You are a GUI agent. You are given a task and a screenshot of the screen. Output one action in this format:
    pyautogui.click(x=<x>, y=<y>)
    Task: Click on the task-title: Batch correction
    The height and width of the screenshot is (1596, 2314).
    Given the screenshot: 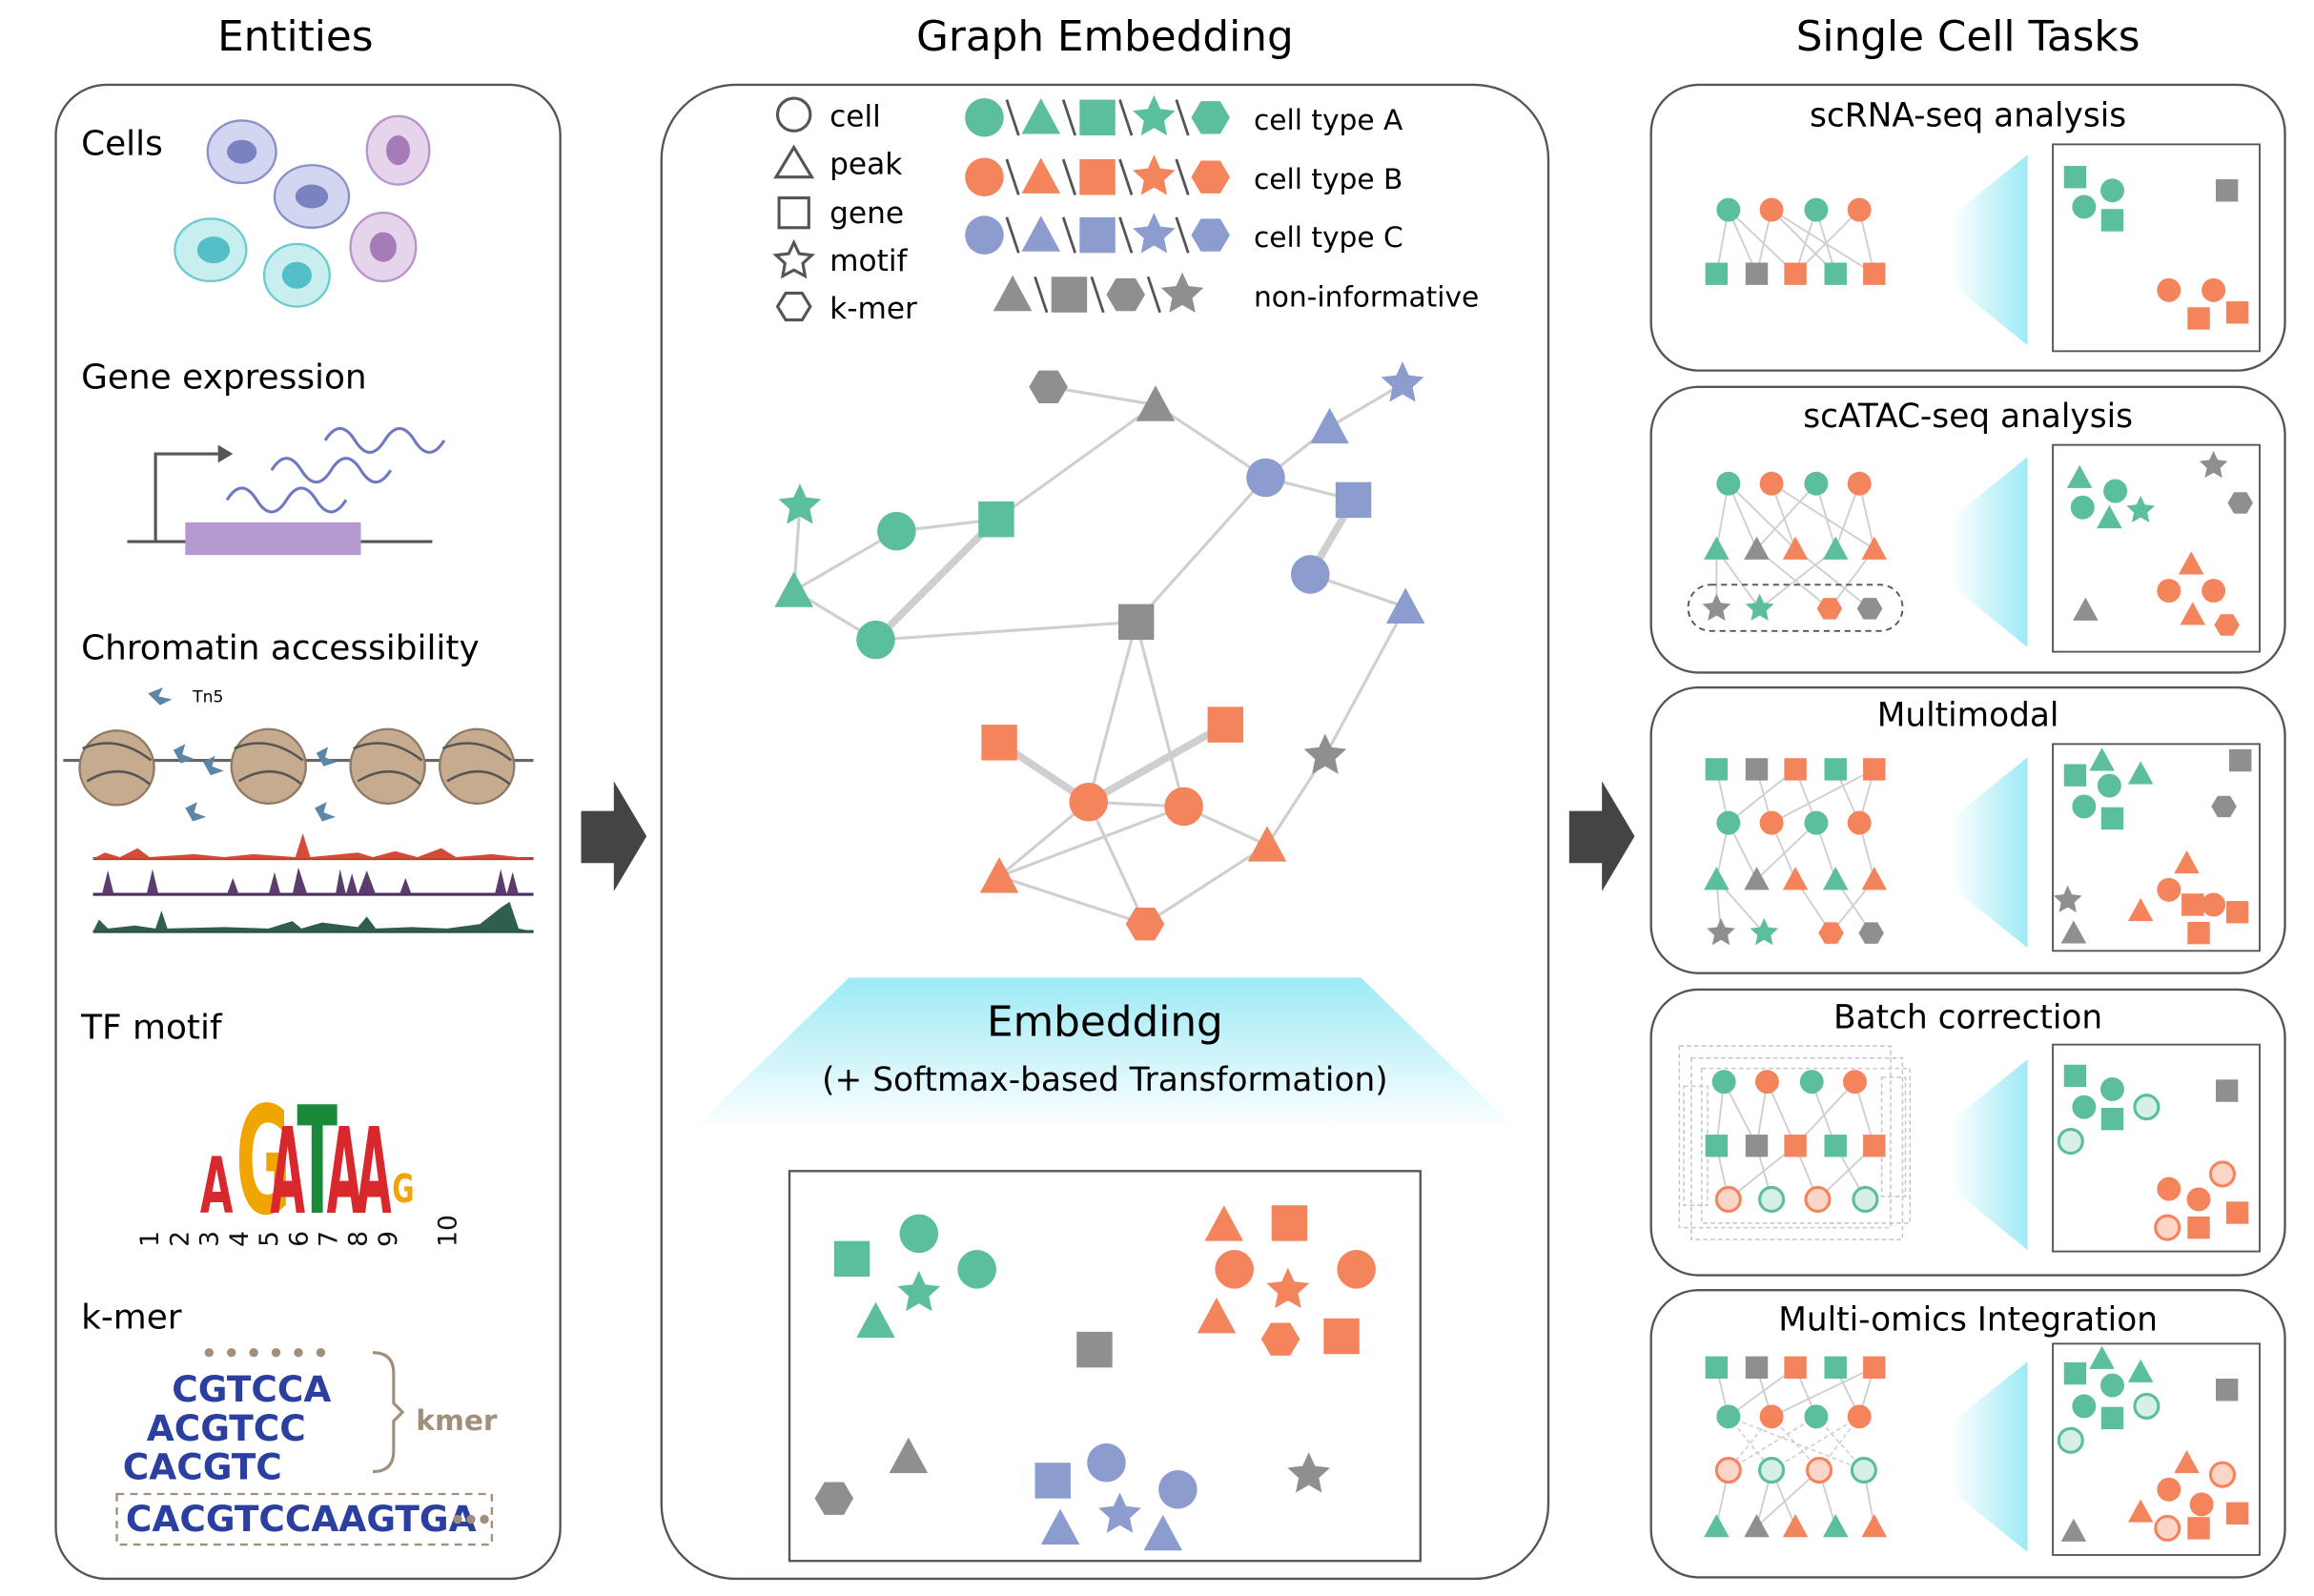 What is the action you would take?
    pyautogui.click(x=1967, y=1017)
    